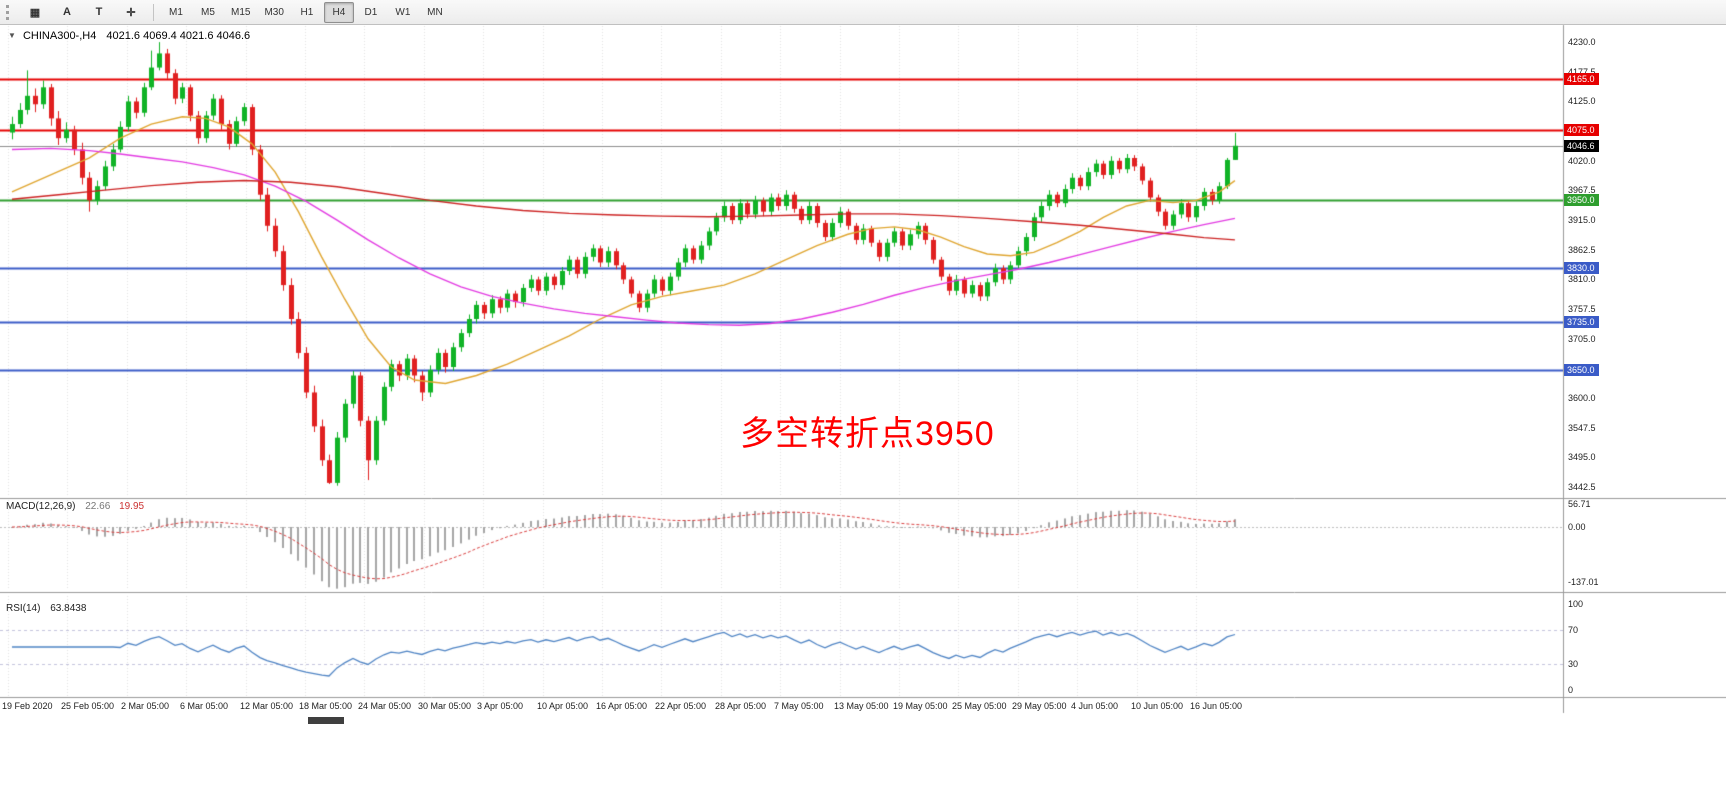 The height and width of the screenshot is (796, 1726). I want to click on toolbar-separator, so click(153, 12).